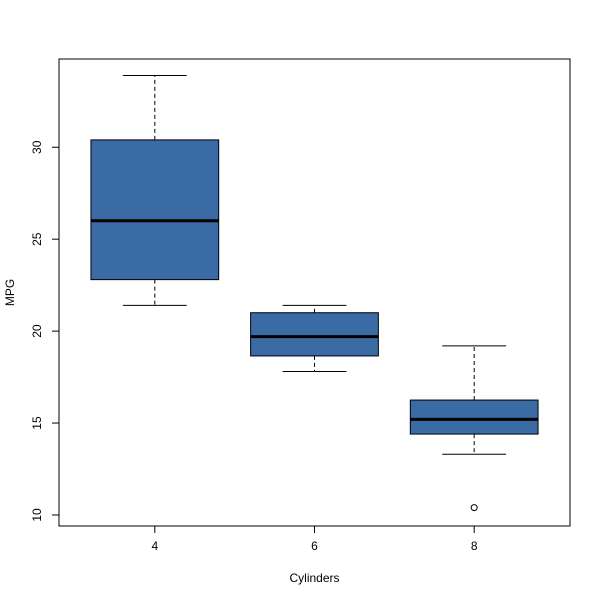  I want to click on outlier-point, so click(474, 508).